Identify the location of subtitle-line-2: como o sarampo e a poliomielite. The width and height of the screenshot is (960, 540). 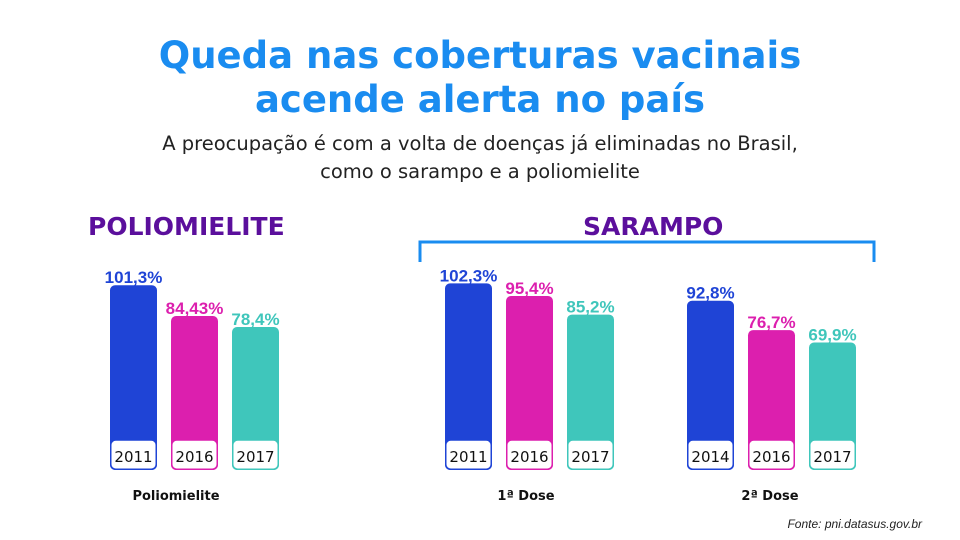
(480, 171).